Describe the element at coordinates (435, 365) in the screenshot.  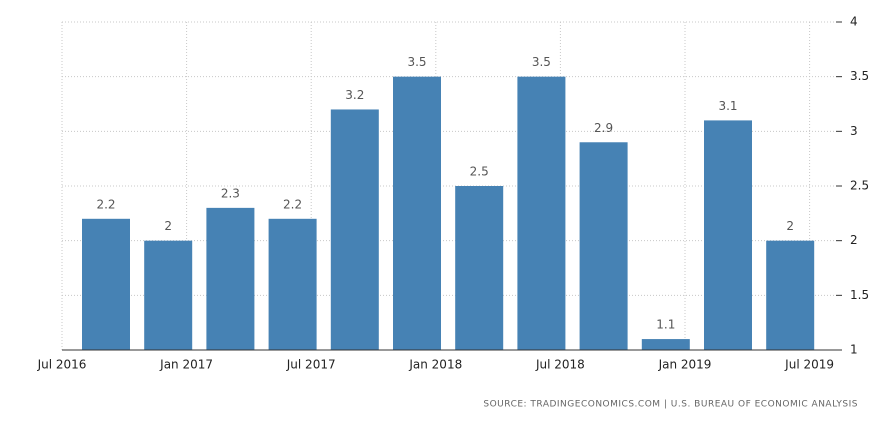
I see `x-tick-label: Jan 2018` at that location.